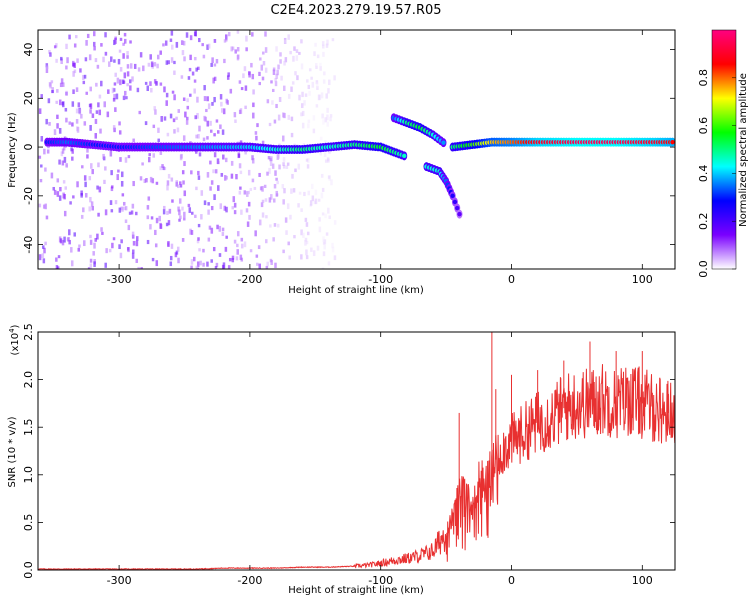 This screenshot has height=600, width=750. Describe the element at coordinates (457, 208) in the screenshot. I see `heatmap-ridge-core` at that location.